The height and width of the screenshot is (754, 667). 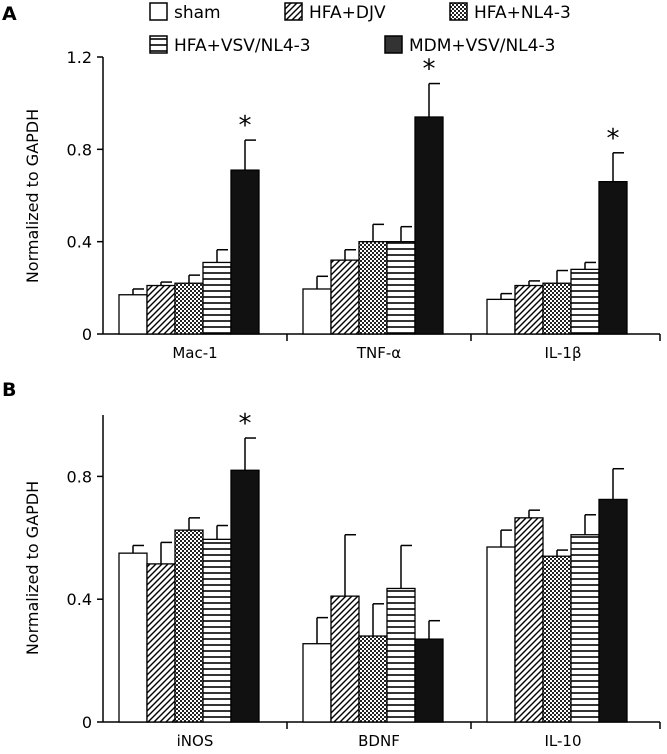 What do you see at coordinates (458, 11) in the screenshot?
I see `legend-swatch-hfa-nl43` at bounding box center [458, 11].